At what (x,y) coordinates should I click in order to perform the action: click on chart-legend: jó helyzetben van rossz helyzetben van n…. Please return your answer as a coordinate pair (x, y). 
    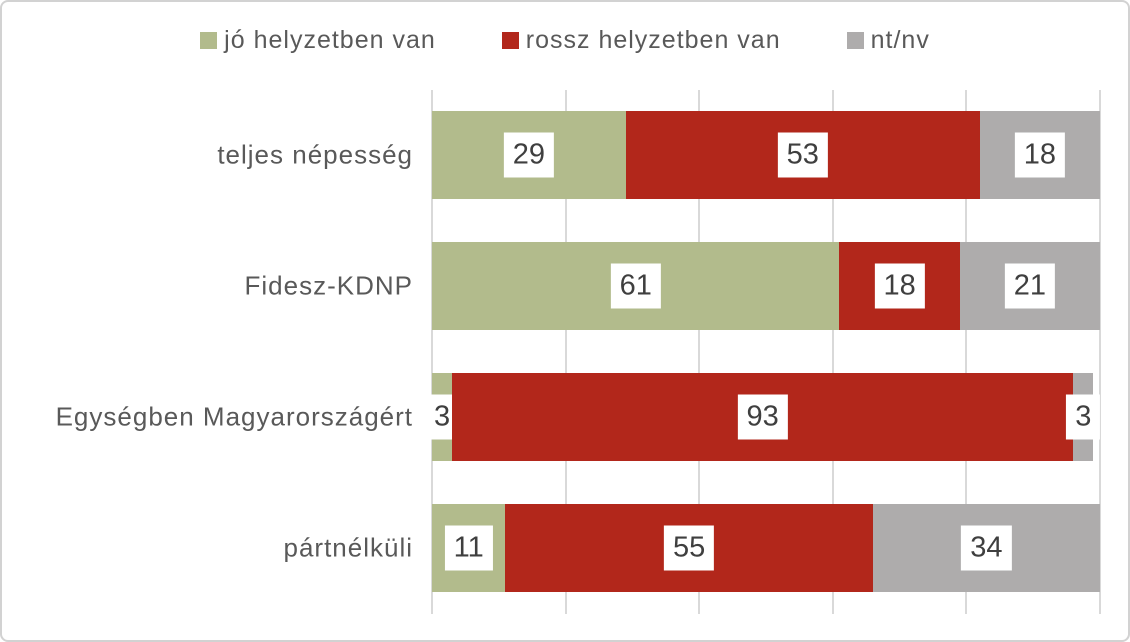
    Looking at the image, I should click on (565, 40).